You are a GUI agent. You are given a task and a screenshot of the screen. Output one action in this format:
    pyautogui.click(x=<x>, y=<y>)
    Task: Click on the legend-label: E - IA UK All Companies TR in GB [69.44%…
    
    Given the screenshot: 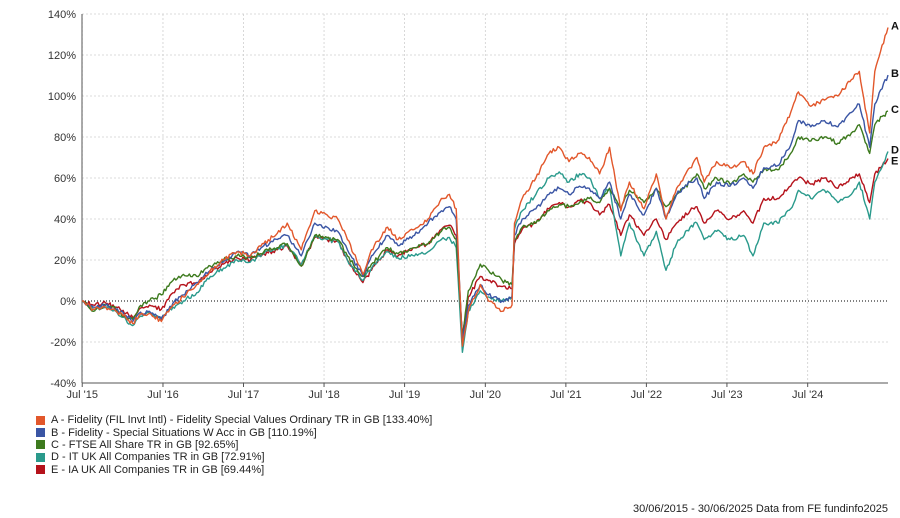 What is the action you would take?
    pyautogui.click(x=158, y=469)
    